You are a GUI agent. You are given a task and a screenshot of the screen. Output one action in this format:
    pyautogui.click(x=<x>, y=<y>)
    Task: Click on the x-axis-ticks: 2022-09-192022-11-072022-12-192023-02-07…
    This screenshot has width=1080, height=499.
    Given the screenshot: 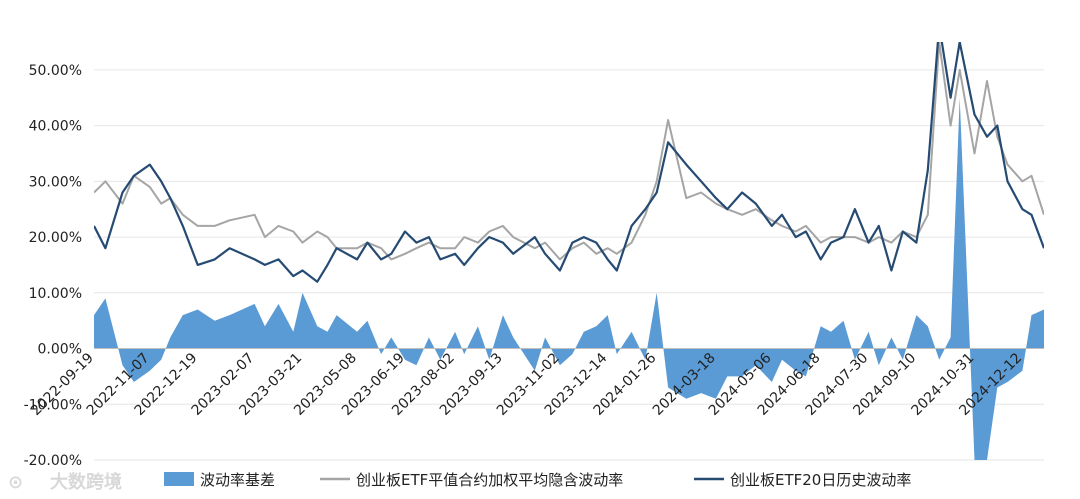 What is the action you would take?
    pyautogui.click(x=526, y=384)
    